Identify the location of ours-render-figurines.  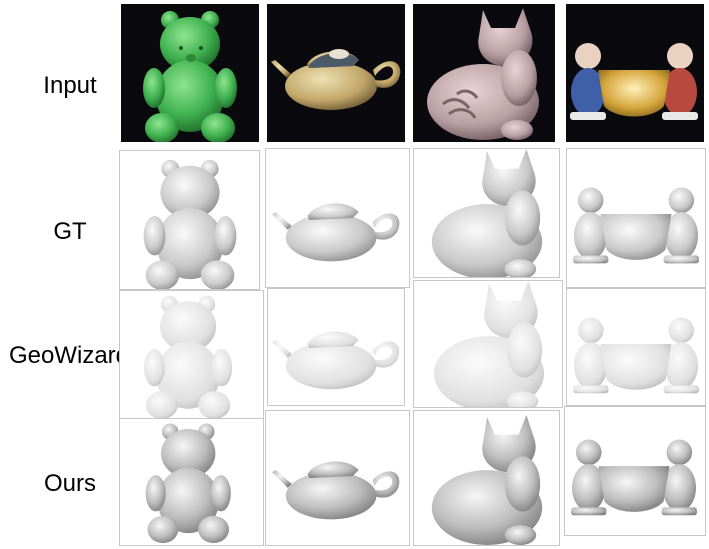
(635, 471).